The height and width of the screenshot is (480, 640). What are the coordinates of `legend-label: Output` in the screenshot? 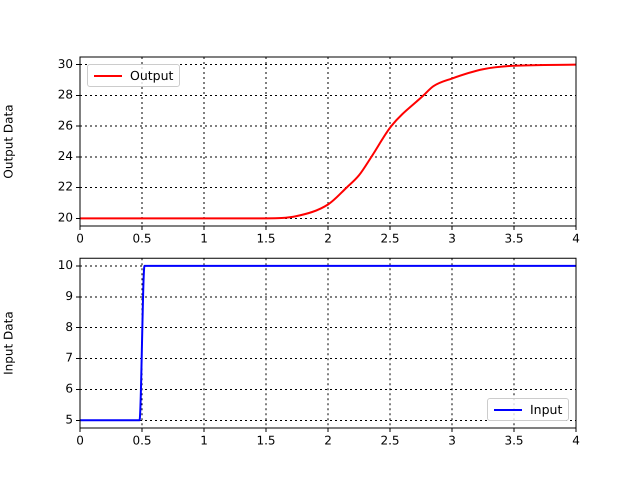 It's located at (152, 75).